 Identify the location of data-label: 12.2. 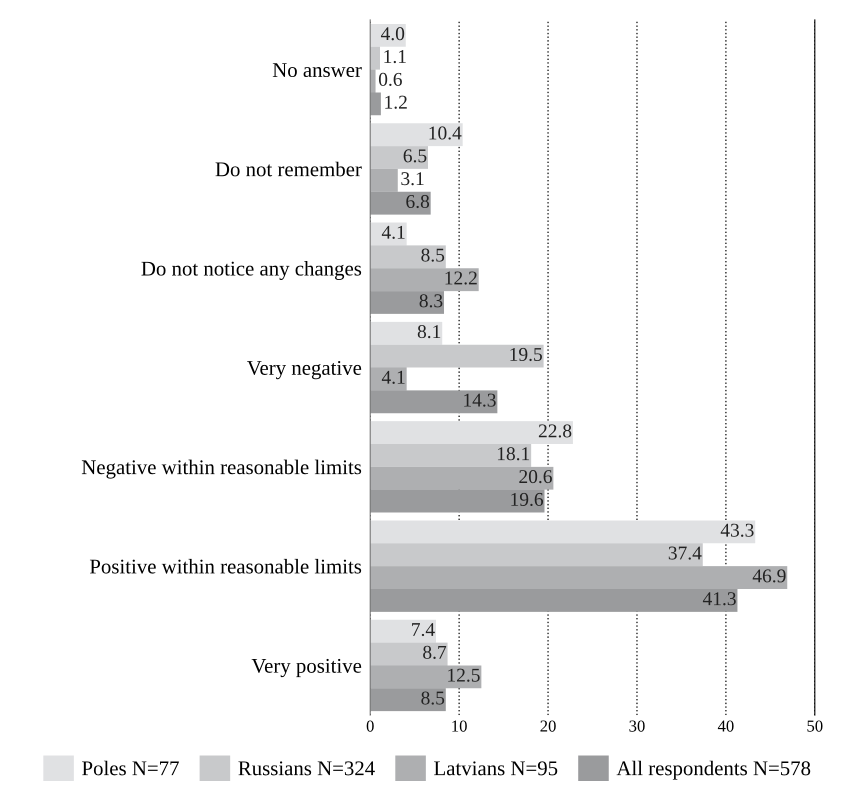
(461, 278).